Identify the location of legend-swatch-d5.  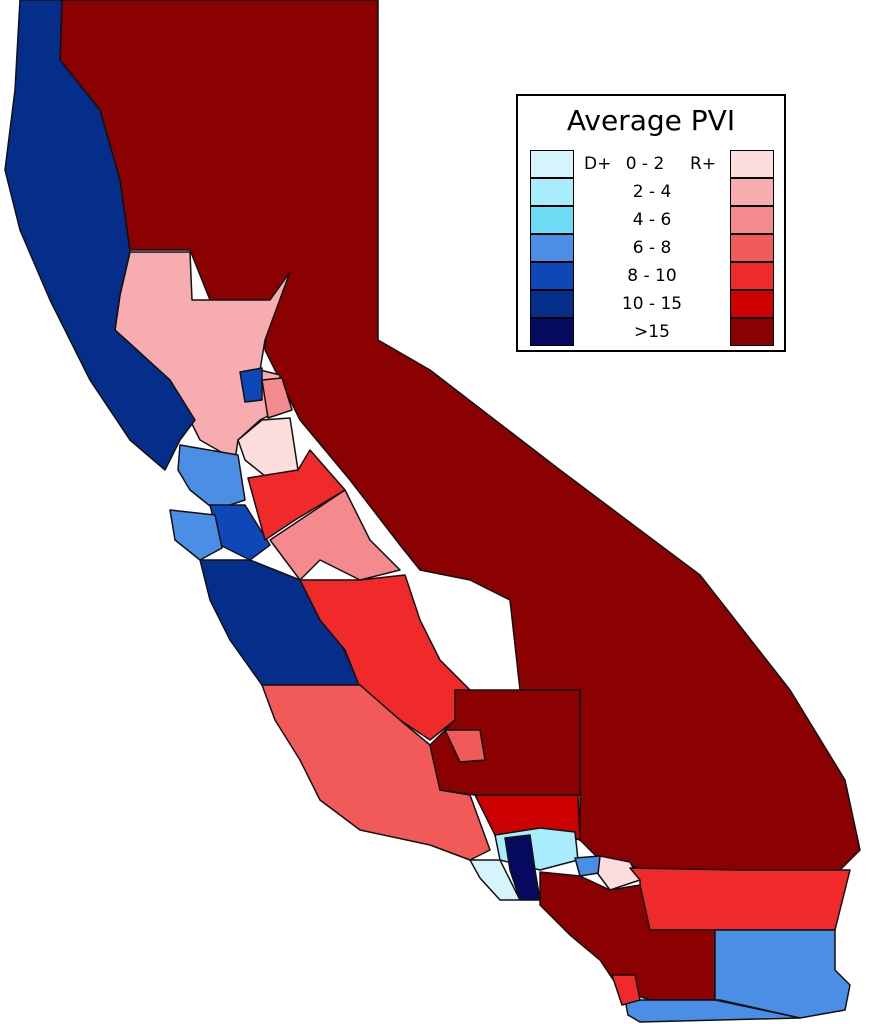
(552, 304).